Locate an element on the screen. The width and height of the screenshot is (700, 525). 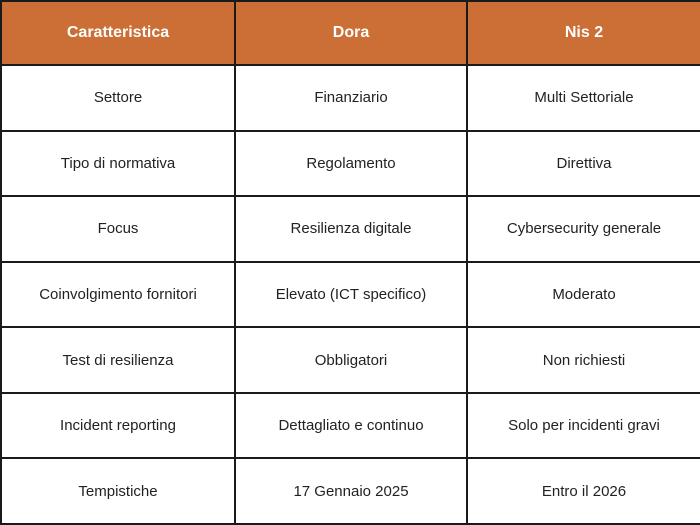
table-cell: Obbligatori is located at coordinates (351, 360).